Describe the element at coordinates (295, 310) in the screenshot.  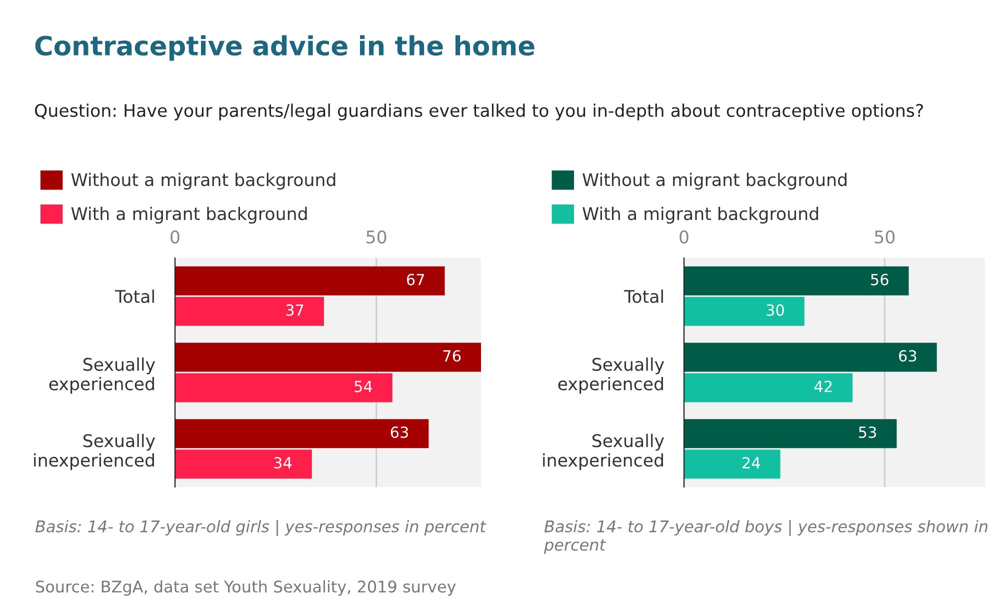
I see `data-label: 37` at that location.